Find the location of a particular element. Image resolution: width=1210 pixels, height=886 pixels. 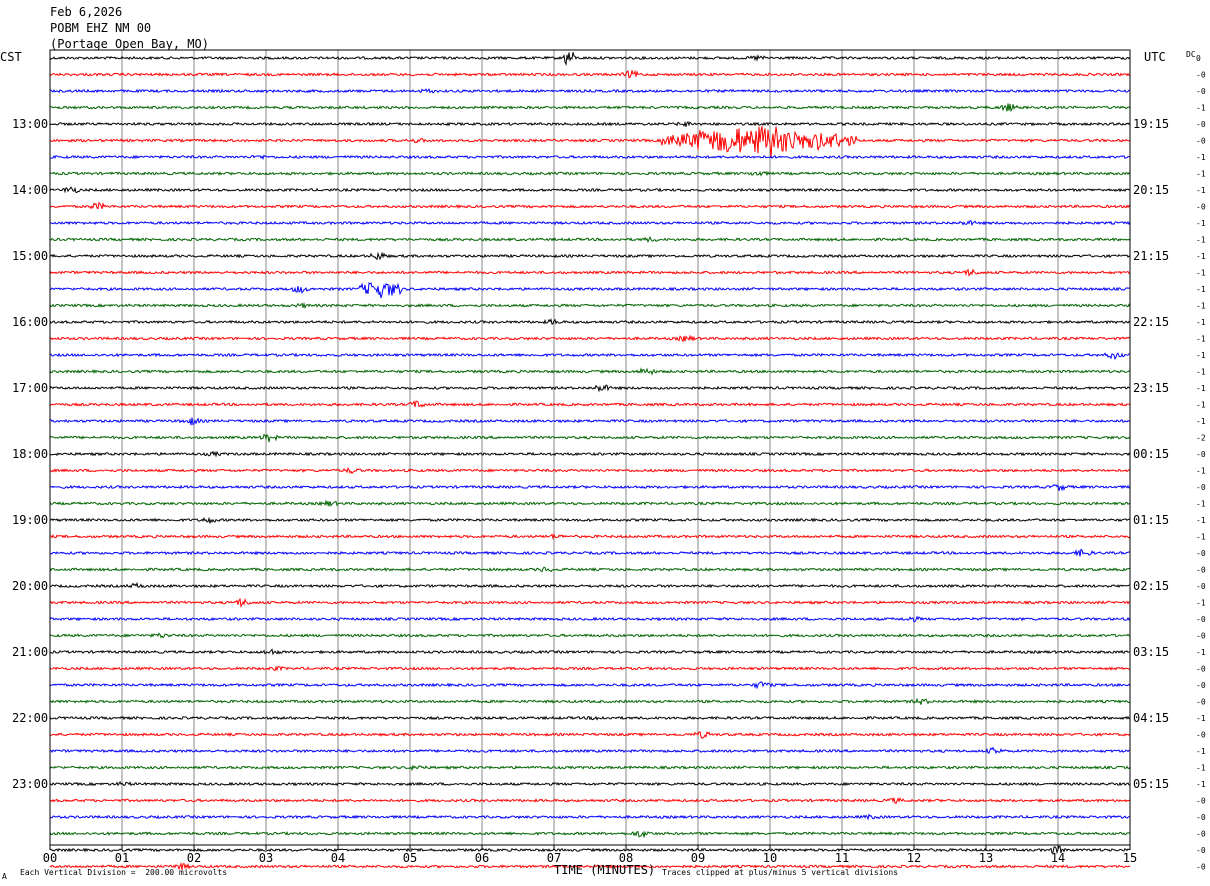

header-date: Feb 6,2026 is located at coordinates (86, 12).